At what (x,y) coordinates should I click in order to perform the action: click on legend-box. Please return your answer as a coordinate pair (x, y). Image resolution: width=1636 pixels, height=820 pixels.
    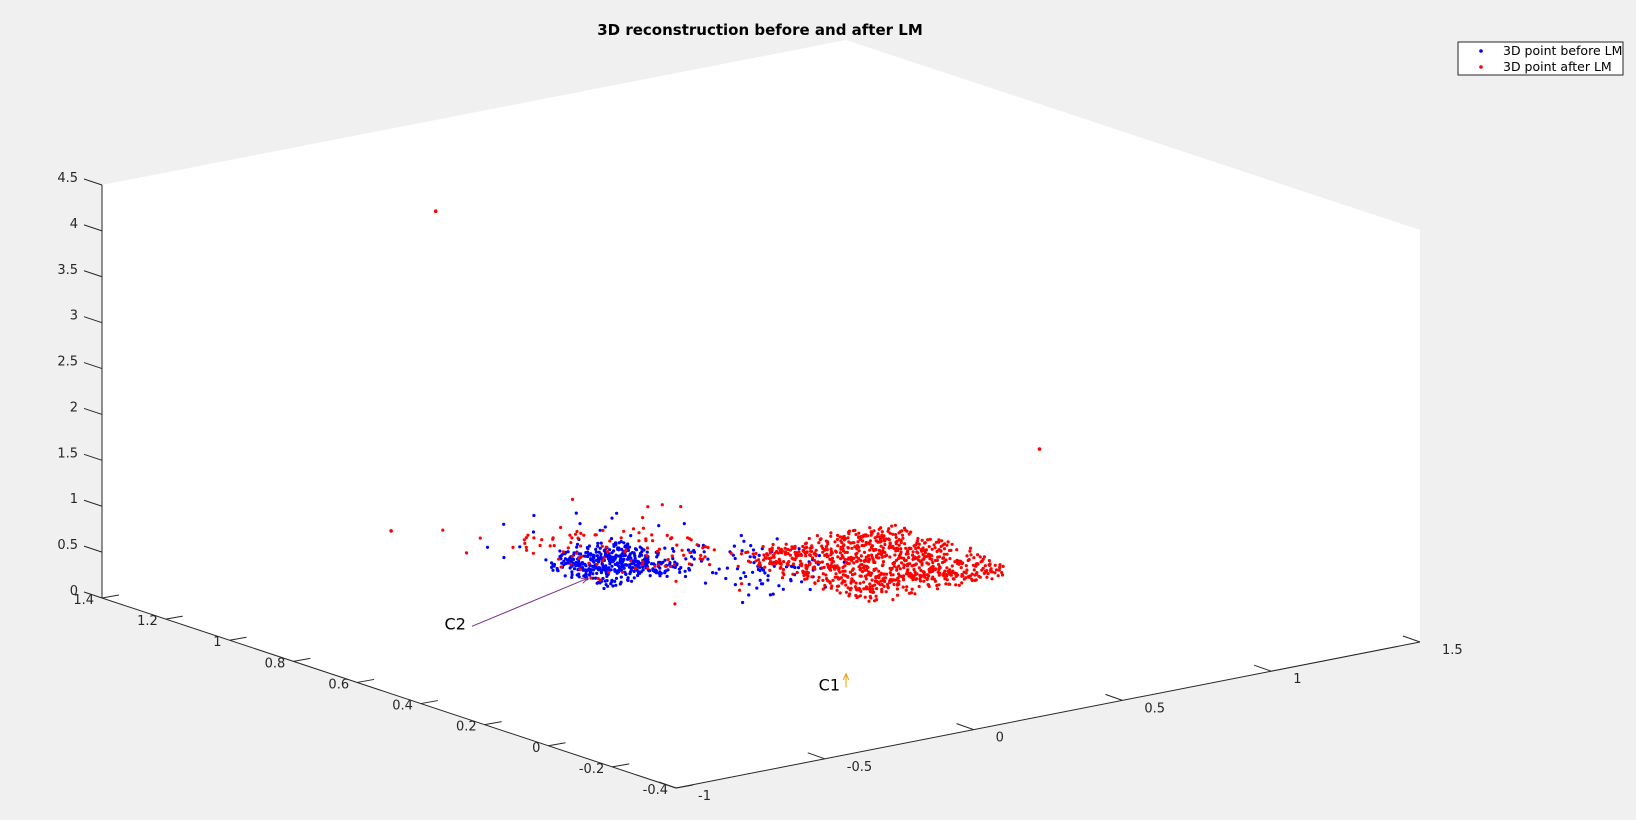
    Looking at the image, I should click on (1540, 58).